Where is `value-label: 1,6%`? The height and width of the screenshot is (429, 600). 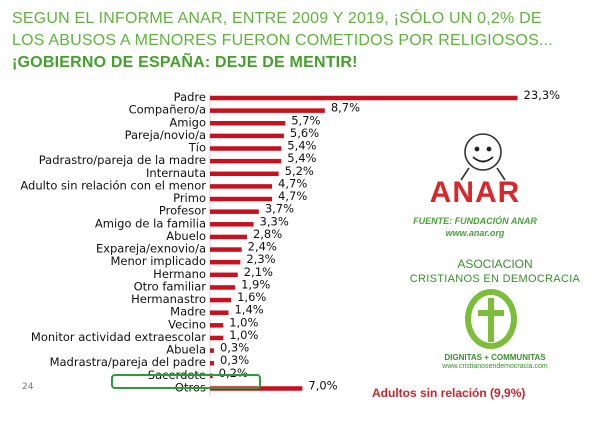
value-label: 1,6% is located at coordinates (251, 297).